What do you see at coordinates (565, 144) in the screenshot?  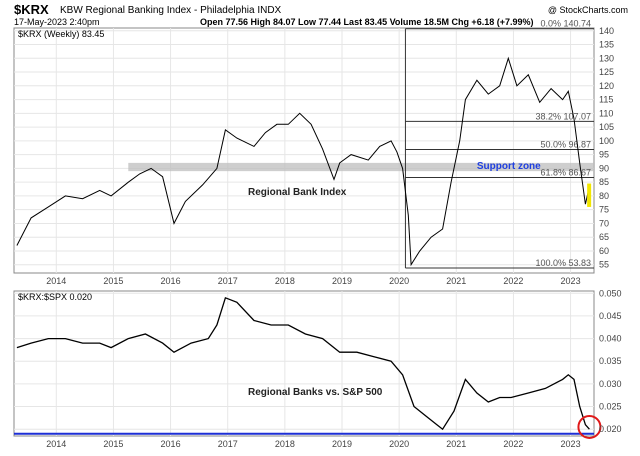 I see `fib-label: 50.0% 96.87` at bounding box center [565, 144].